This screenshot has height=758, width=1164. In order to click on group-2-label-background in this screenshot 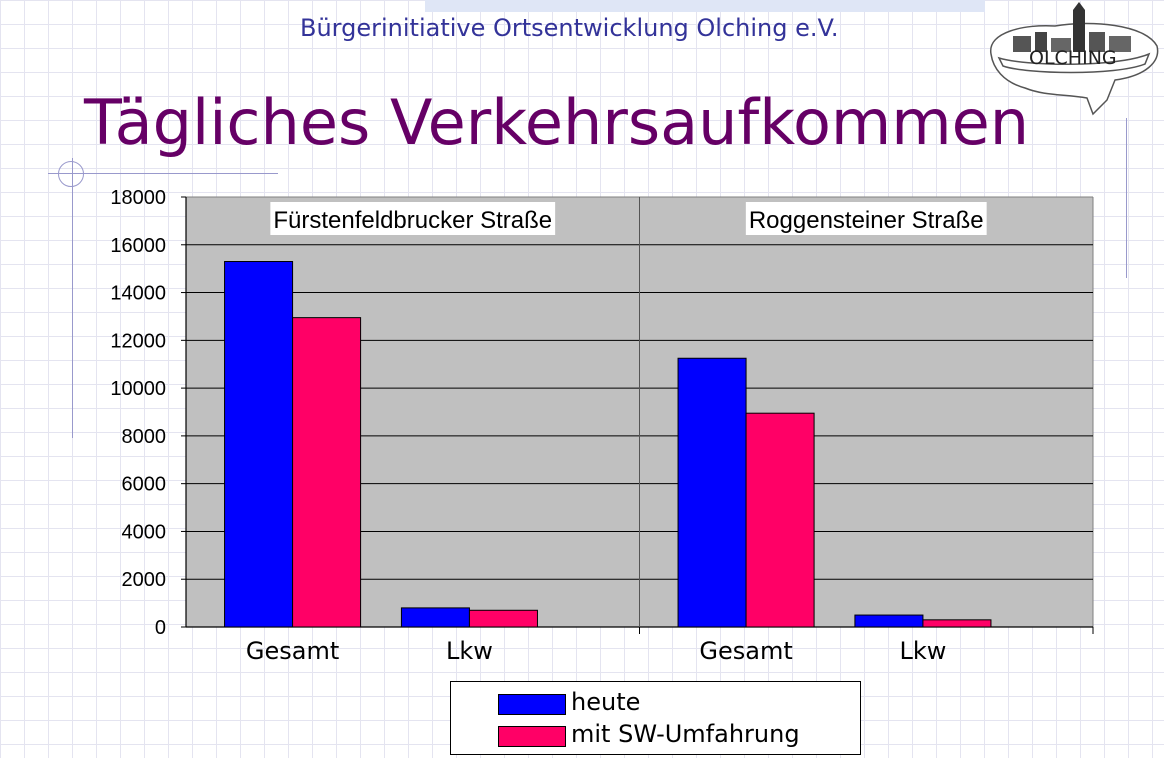, I will do `click(866, 218)`.